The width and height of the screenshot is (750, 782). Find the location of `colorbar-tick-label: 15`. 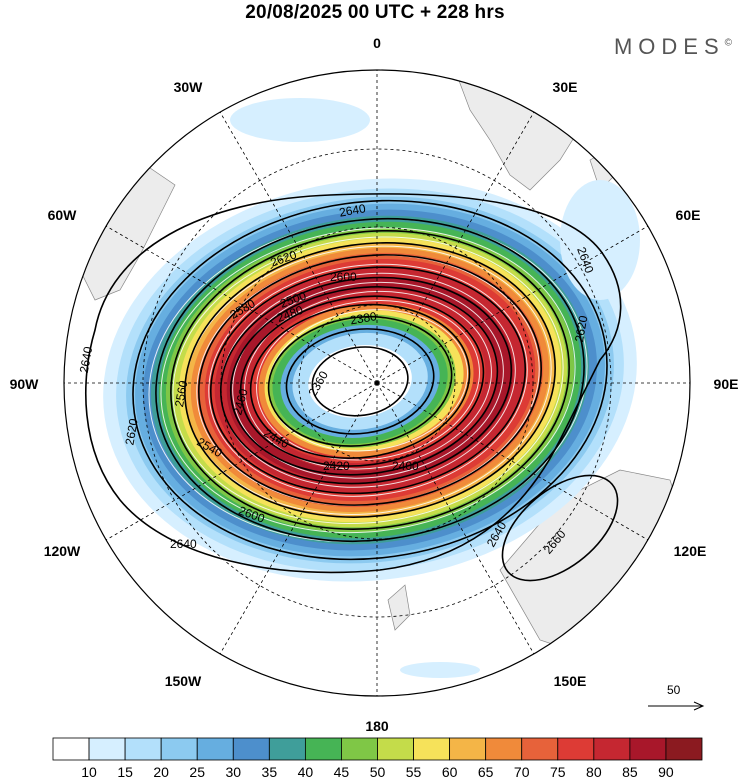

colorbar-tick-label: 15 is located at coordinates (125, 772).